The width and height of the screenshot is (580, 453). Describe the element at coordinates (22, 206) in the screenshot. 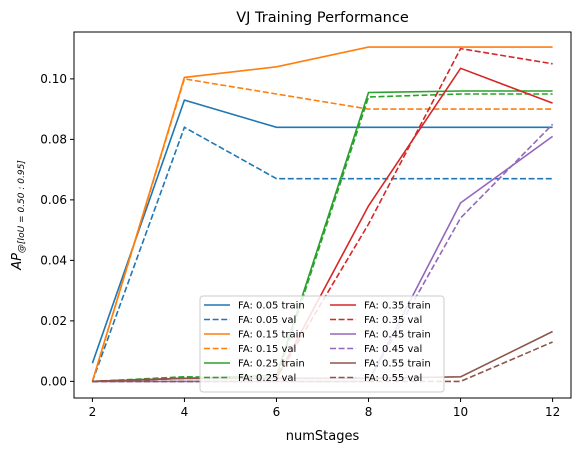

I see `y-axis-label-subscript: @[IoU = 0.50 : 0.95]` at that location.